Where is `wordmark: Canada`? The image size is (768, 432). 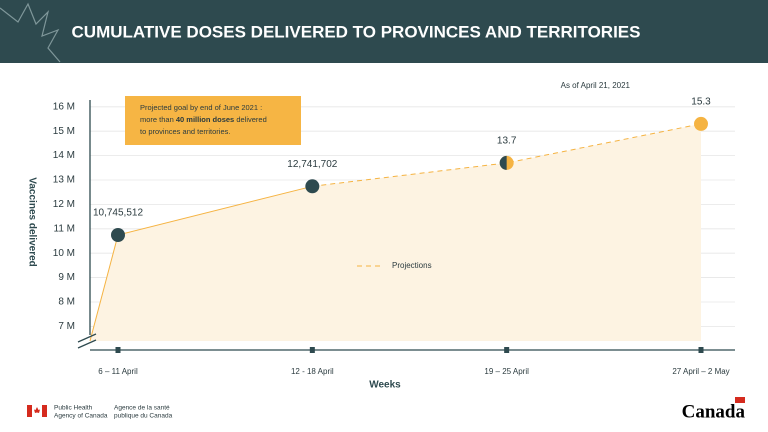 wordmark: Canada is located at coordinates (714, 411).